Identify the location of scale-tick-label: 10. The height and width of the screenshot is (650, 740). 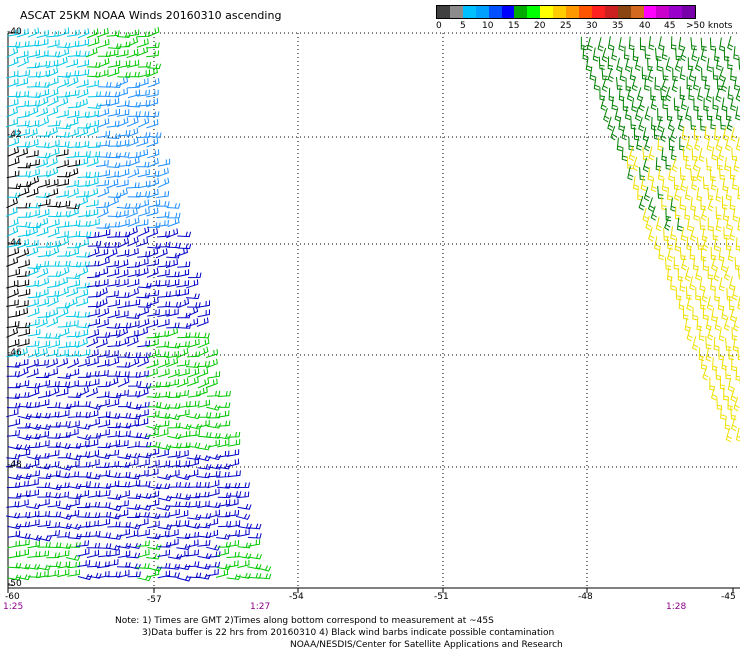
(488, 26).